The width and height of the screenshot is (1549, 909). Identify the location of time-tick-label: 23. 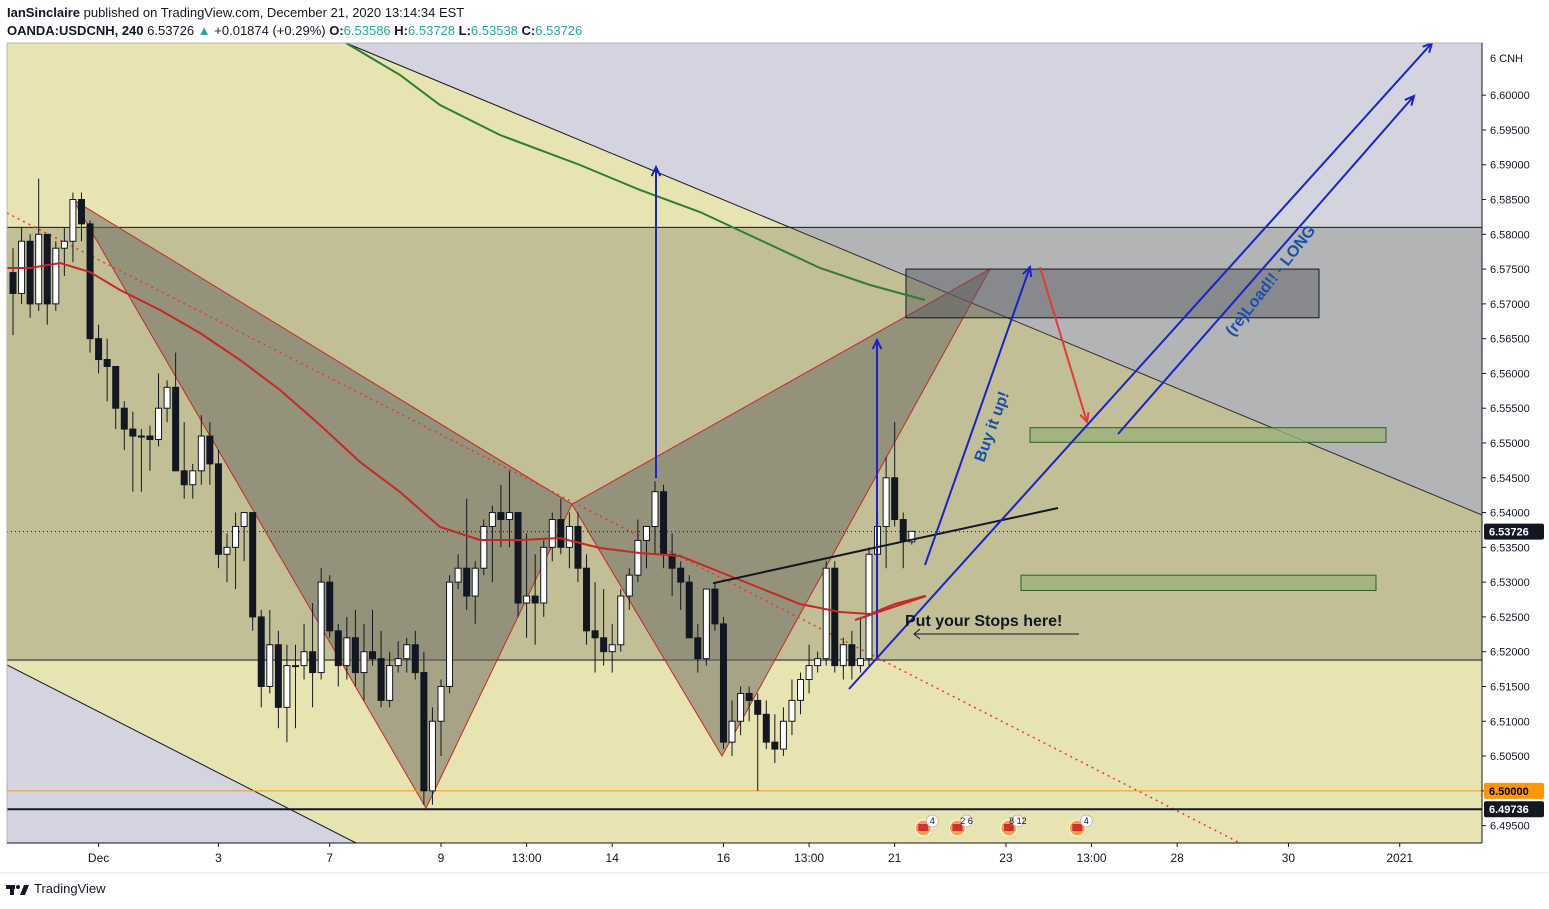
(1006, 858).